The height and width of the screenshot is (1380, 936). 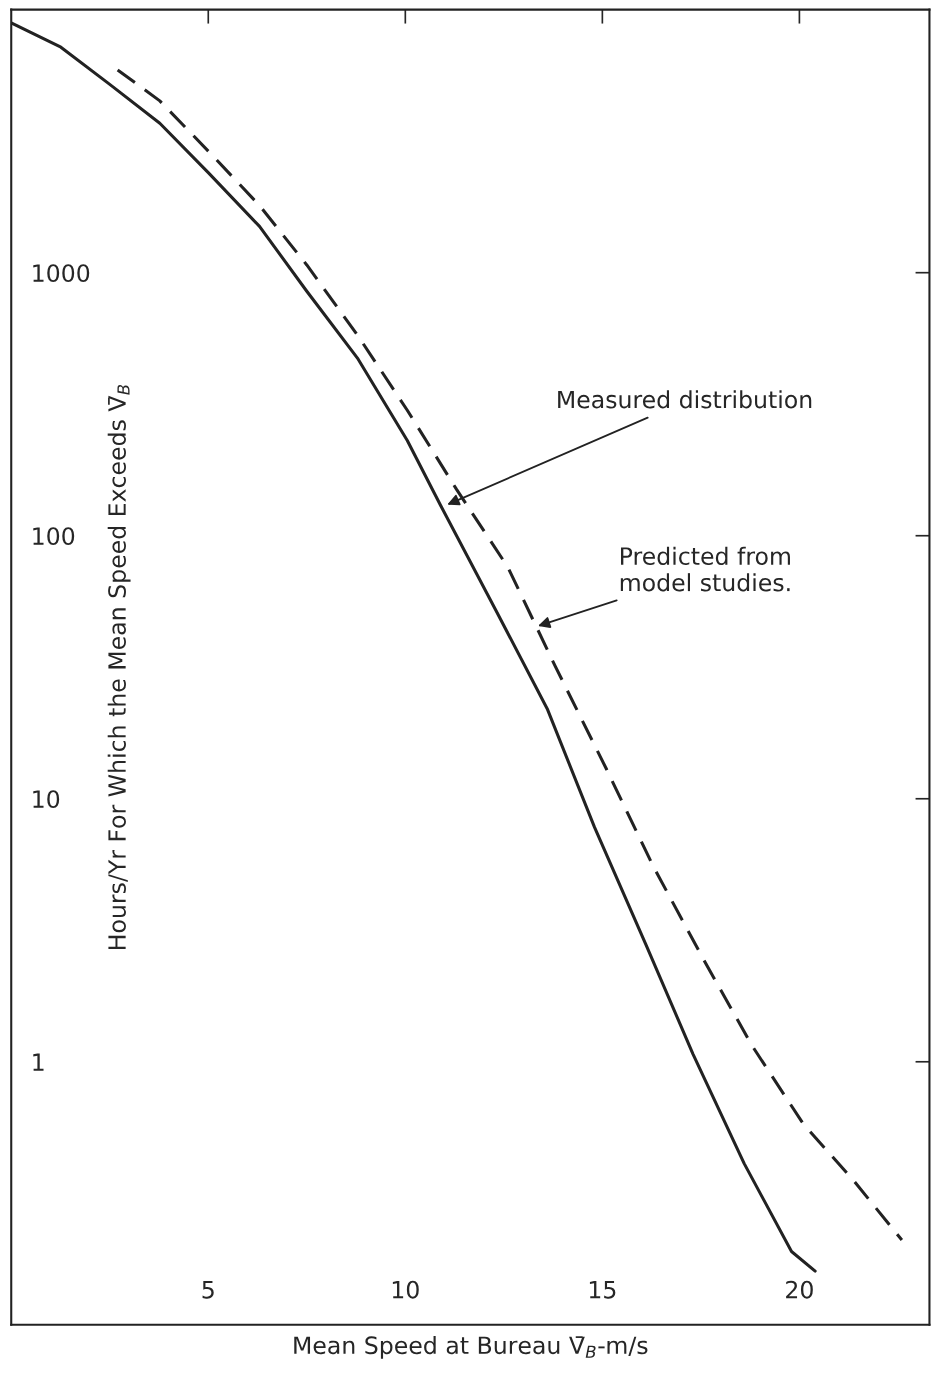 I want to click on x-tick-label: 15, so click(x=602, y=1290).